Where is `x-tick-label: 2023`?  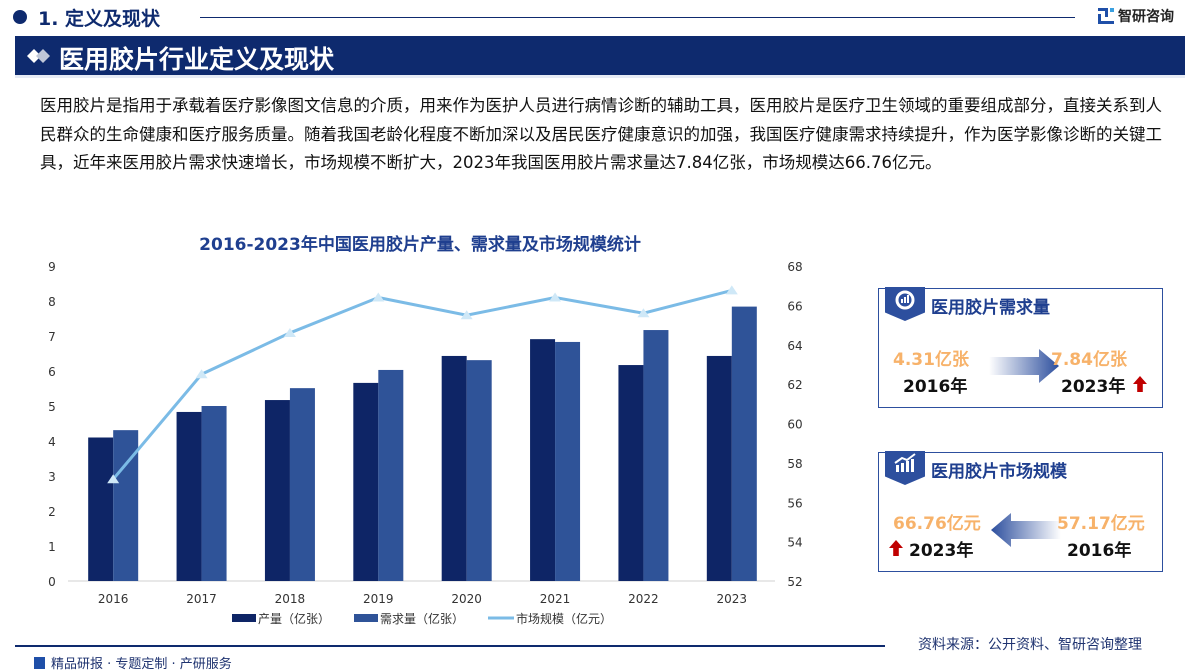
x-tick-label: 2023 is located at coordinates (732, 599).